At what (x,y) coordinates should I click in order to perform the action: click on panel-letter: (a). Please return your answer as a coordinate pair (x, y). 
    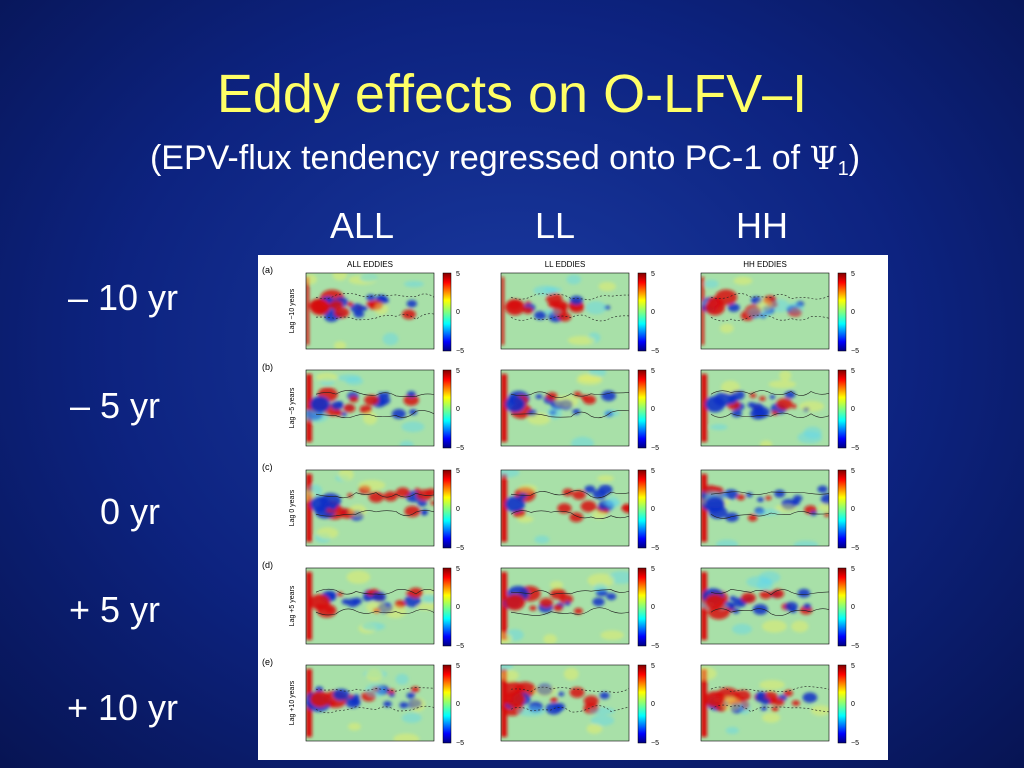
    Looking at the image, I should click on (267, 270).